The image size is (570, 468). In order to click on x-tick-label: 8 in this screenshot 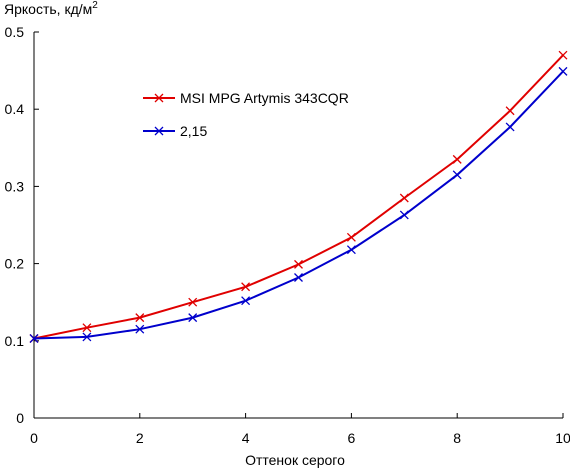, I will do `click(457, 438)`.